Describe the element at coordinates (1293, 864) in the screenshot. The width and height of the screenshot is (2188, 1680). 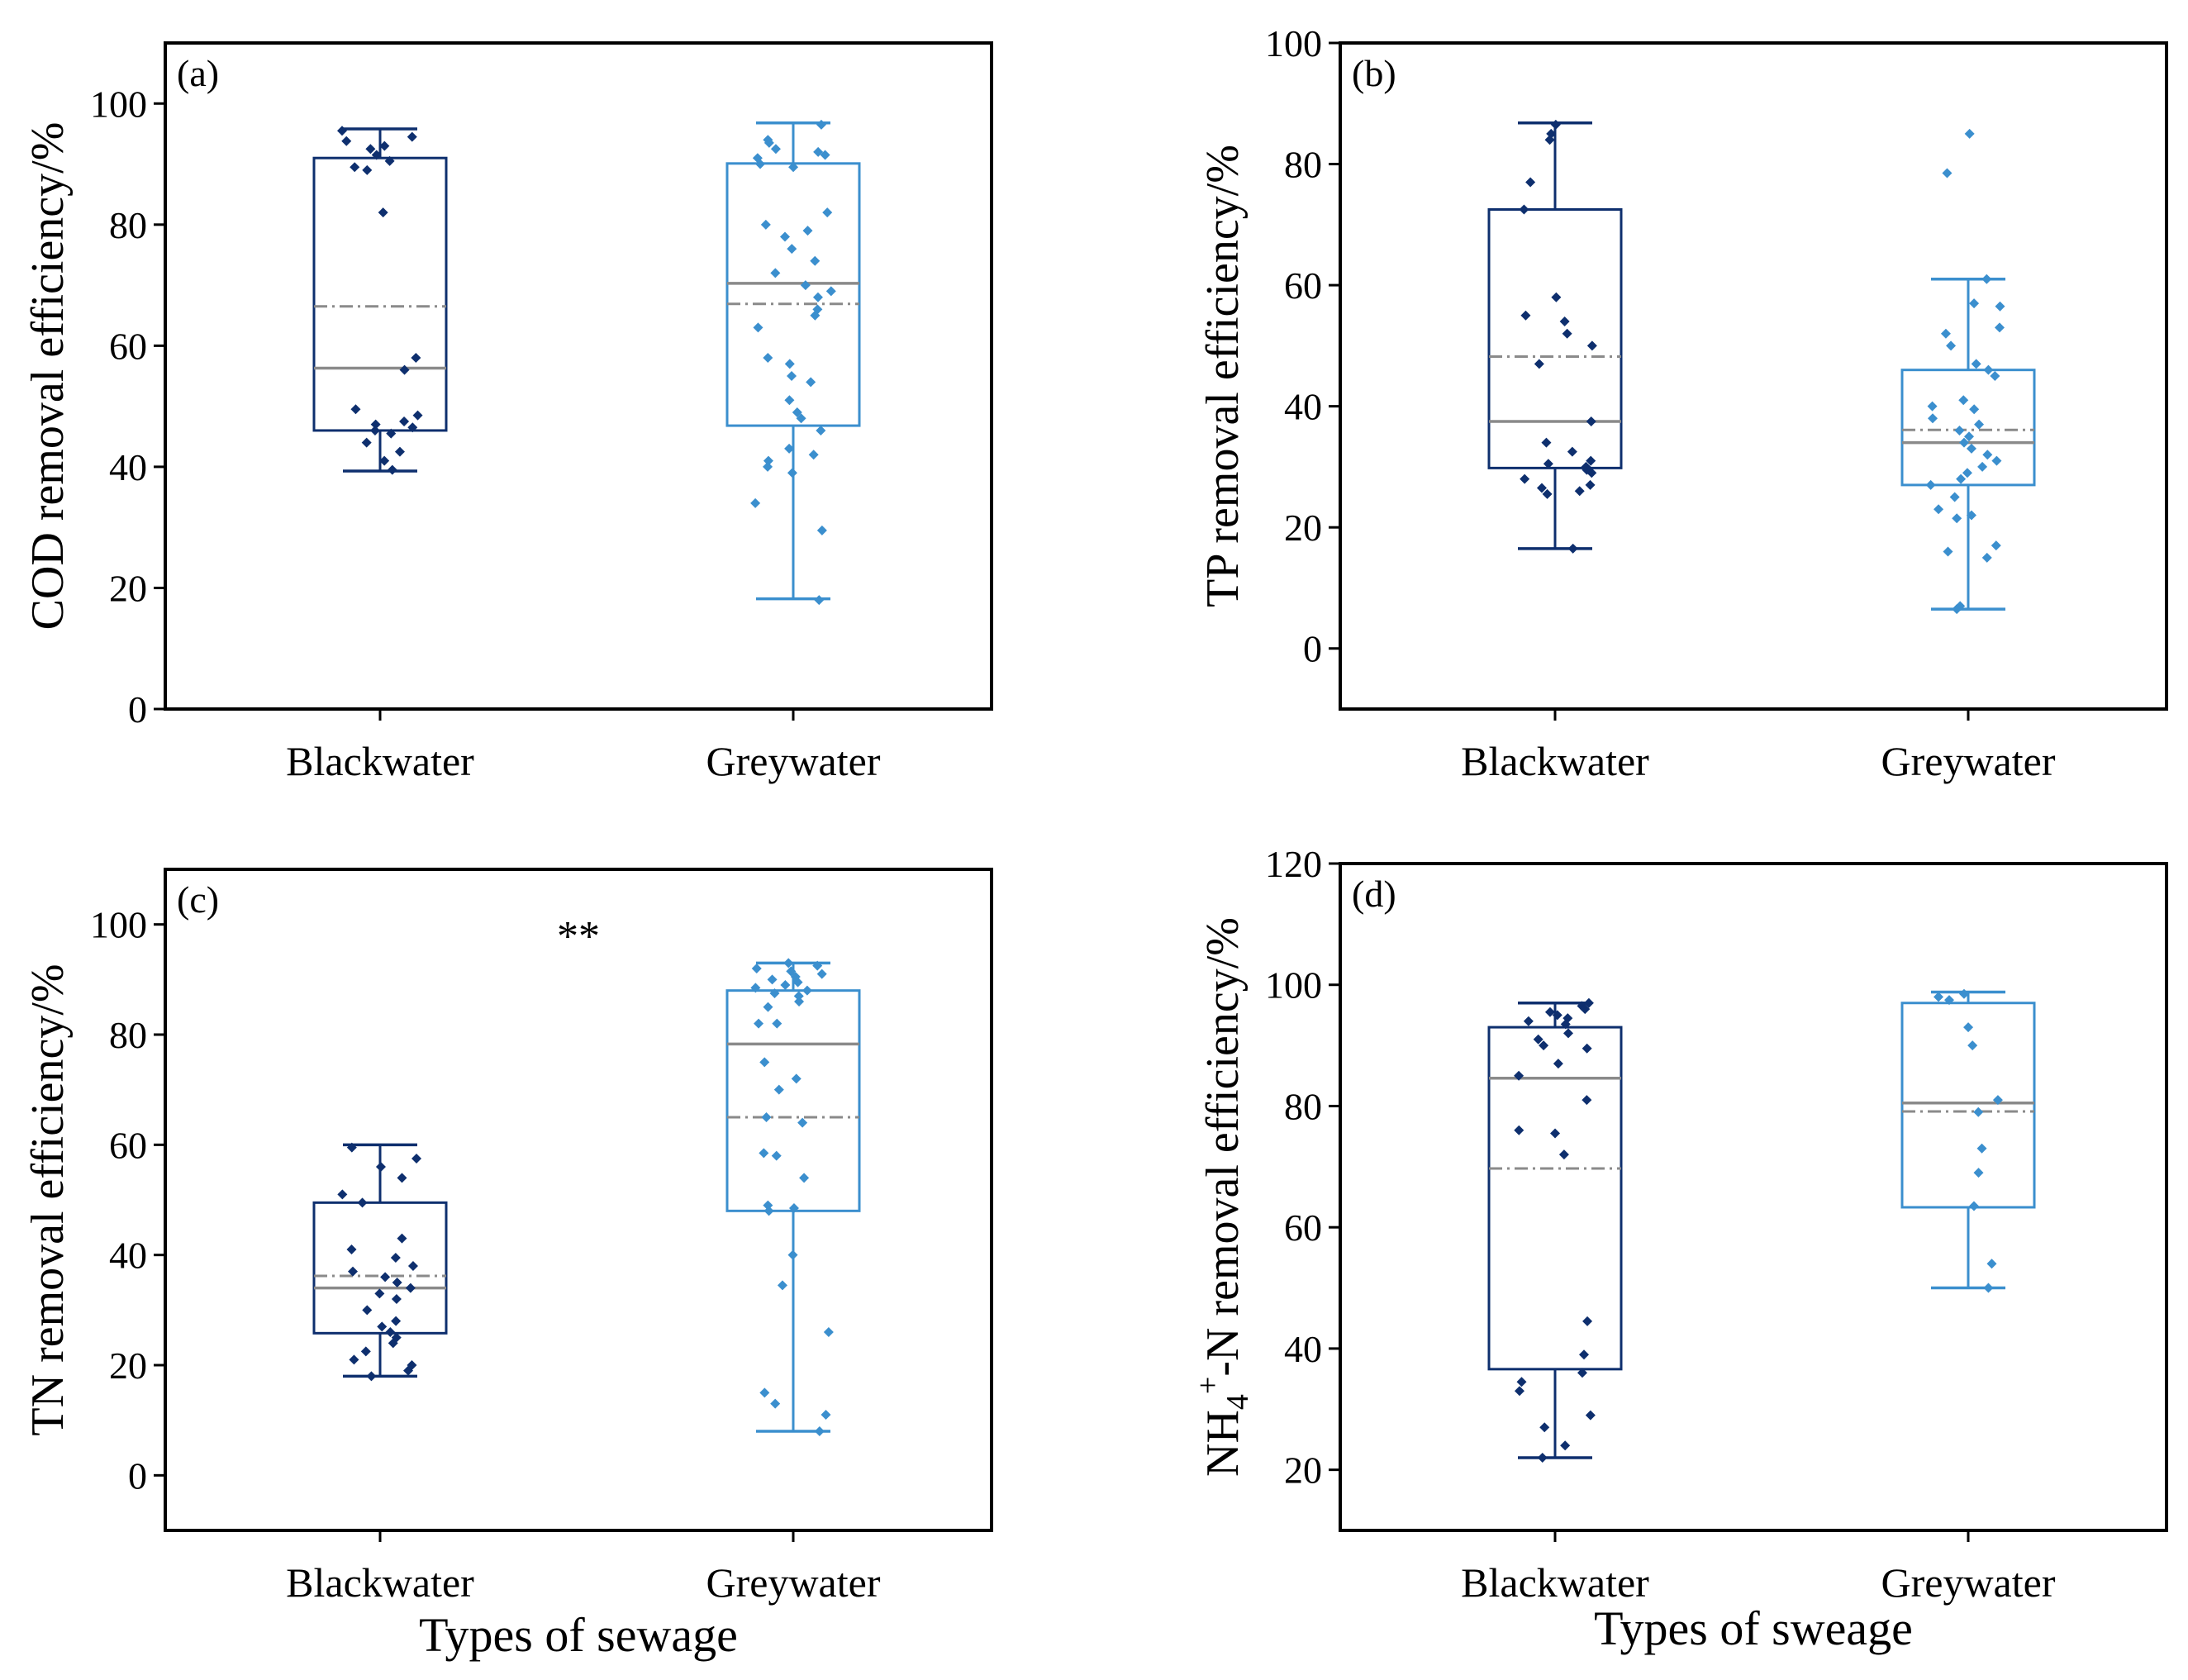
I see `y-tick-label: 120` at that location.